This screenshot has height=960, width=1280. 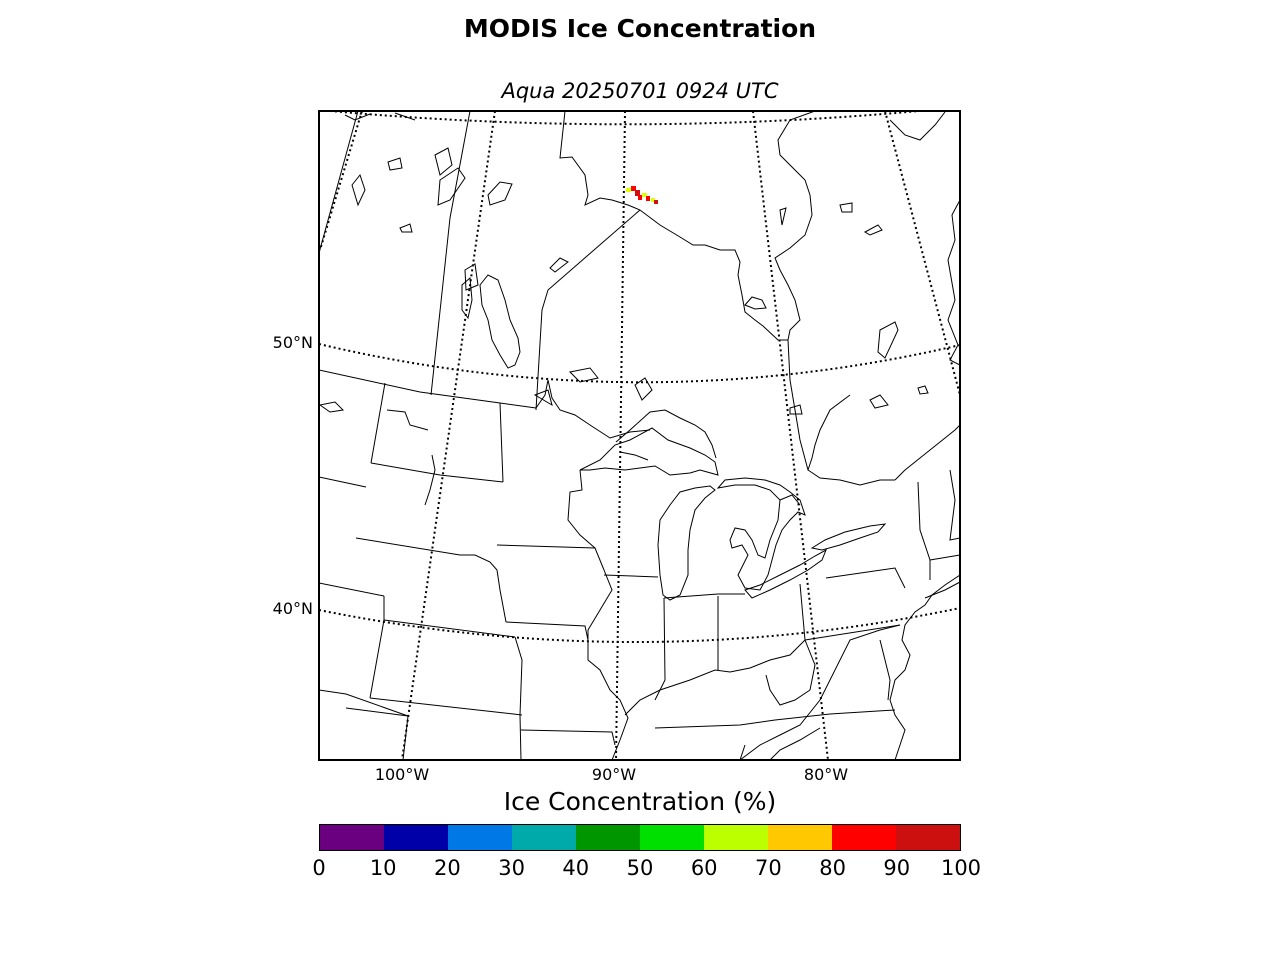 I want to click on longitude-label-100w: 100°W, so click(x=402, y=774).